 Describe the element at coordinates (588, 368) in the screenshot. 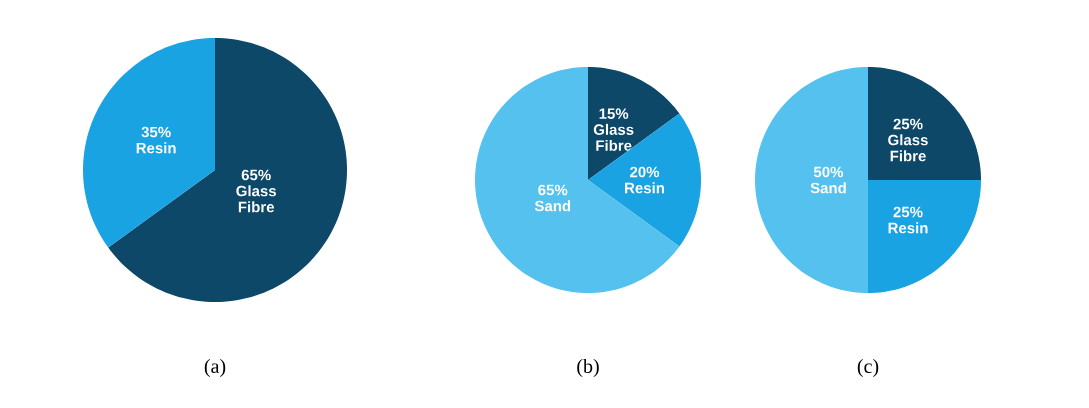

I see `text: (b)` at that location.